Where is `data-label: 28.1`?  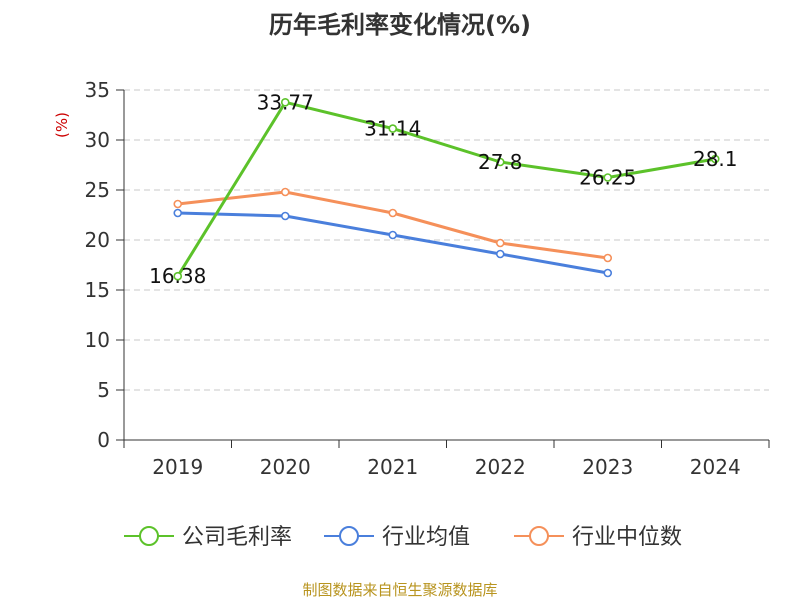
data-label: 28.1 is located at coordinates (715, 159).